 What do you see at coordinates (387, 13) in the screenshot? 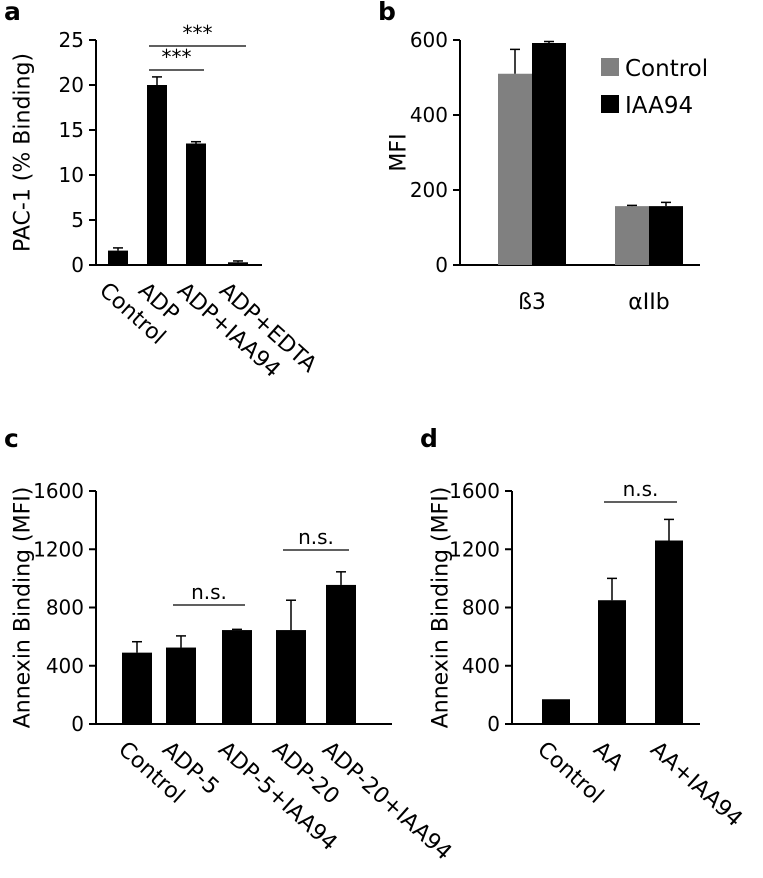
I see `panel-letter: b` at bounding box center [387, 13].